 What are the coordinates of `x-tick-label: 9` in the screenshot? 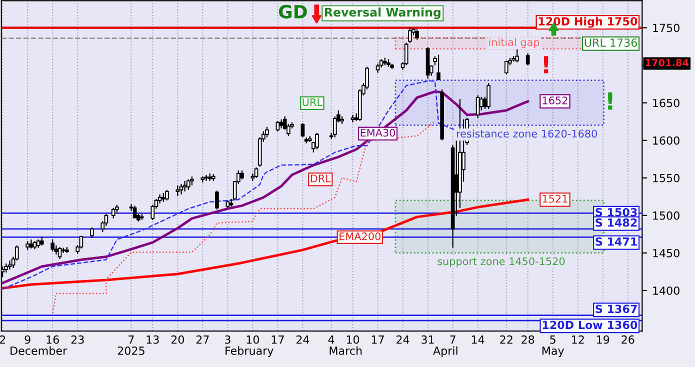 It's located at (27, 339).